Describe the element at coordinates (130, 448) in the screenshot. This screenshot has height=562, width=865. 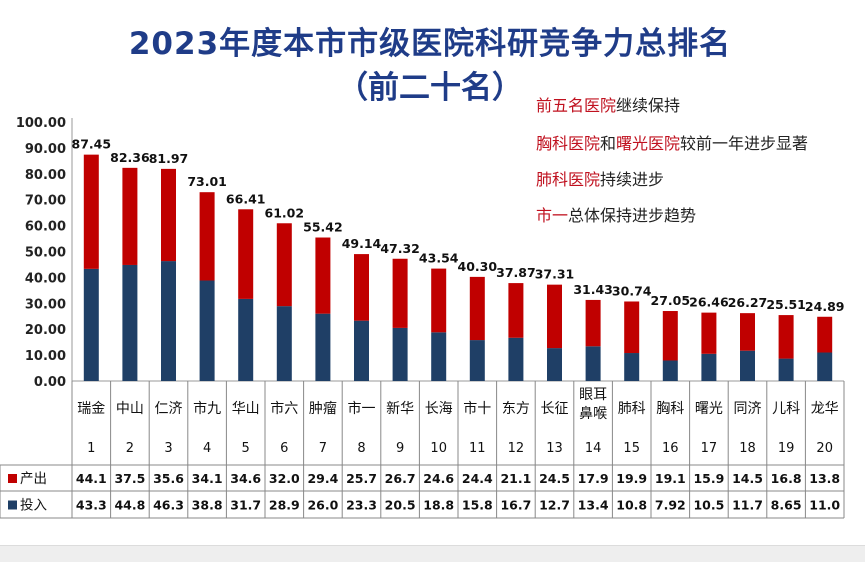
I see `rank-label: 2` at that location.